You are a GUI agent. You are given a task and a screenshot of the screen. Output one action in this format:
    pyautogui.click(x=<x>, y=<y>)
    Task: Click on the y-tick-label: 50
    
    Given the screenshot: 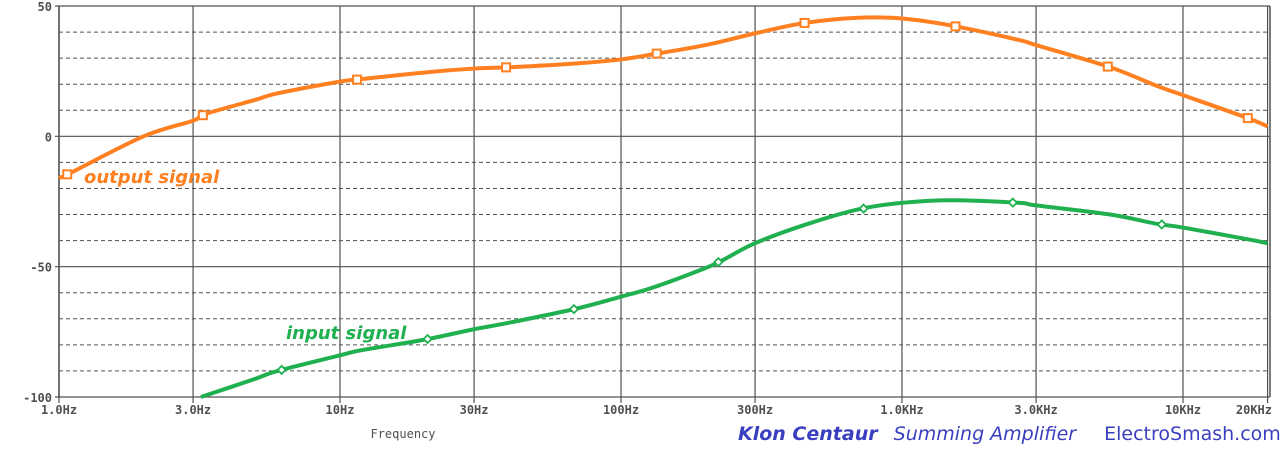 What is the action you would take?
    pyautogui.click(x=45, y=7)
    